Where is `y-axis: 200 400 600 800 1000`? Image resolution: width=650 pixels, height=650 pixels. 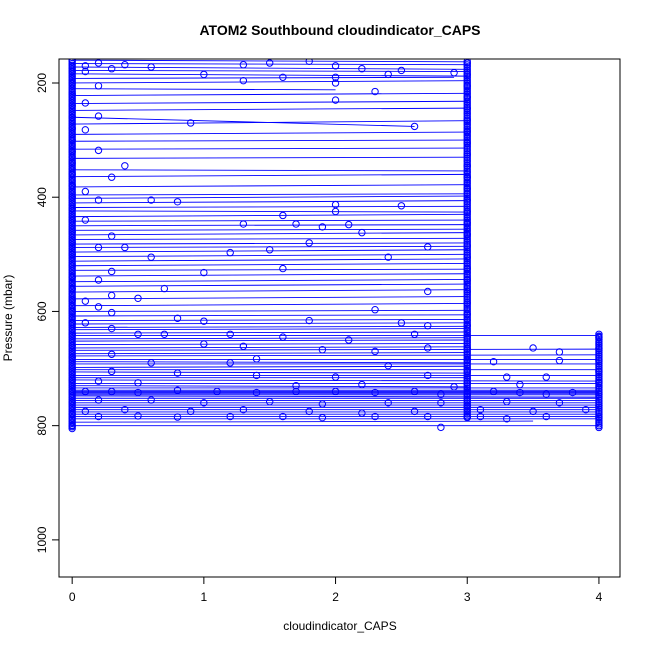 y-axis: 200 400 600 800 1000 is located at coordinates (47, 313).